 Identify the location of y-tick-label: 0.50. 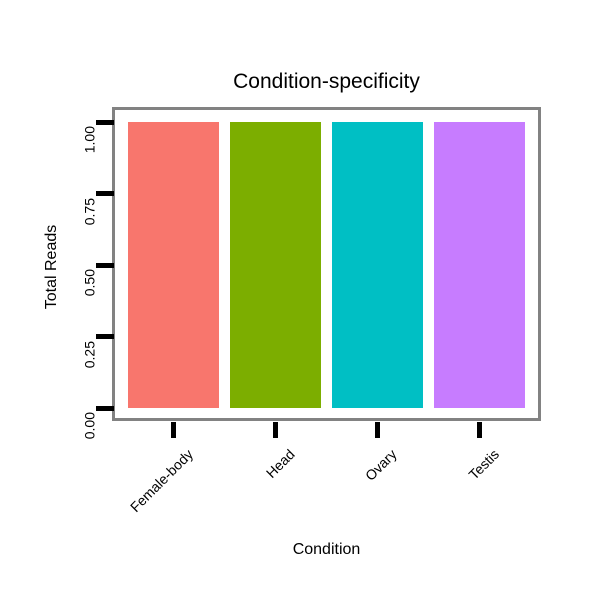
(89, 283).